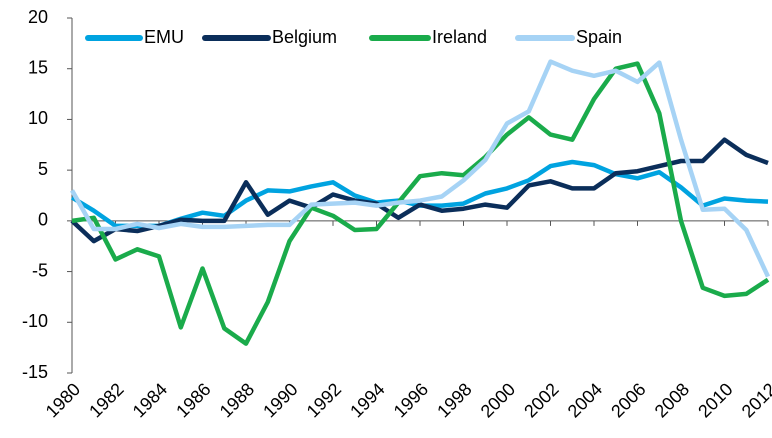  I want to click on y-tick-label: -5, so click(40, 270).